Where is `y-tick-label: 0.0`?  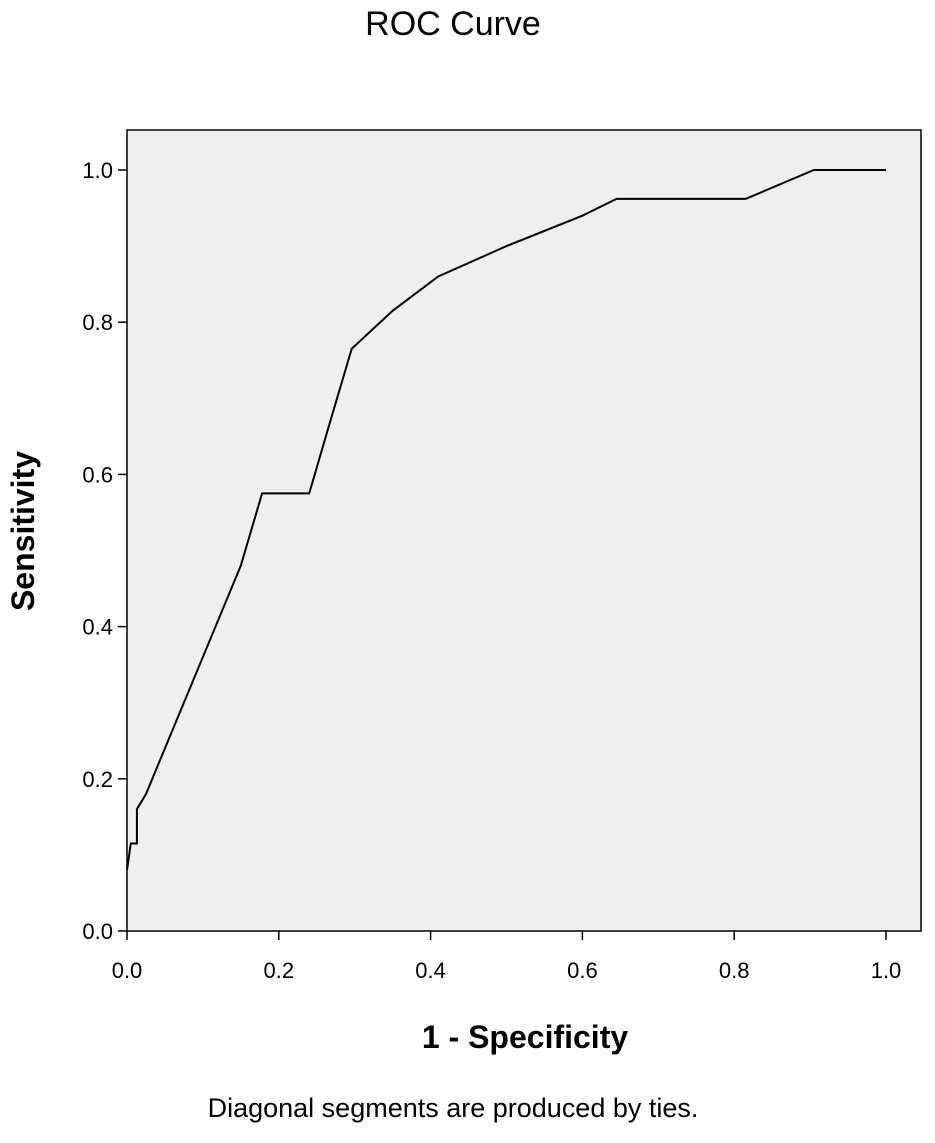
y-tick-label: 0.0 is located at coordinates (97, 931).